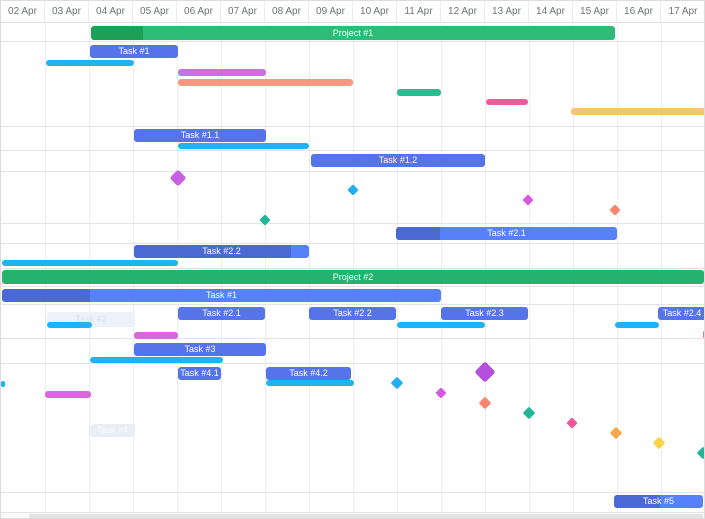  I want to click on gantt-task-bar: Task #4.1, so click(199, 373).